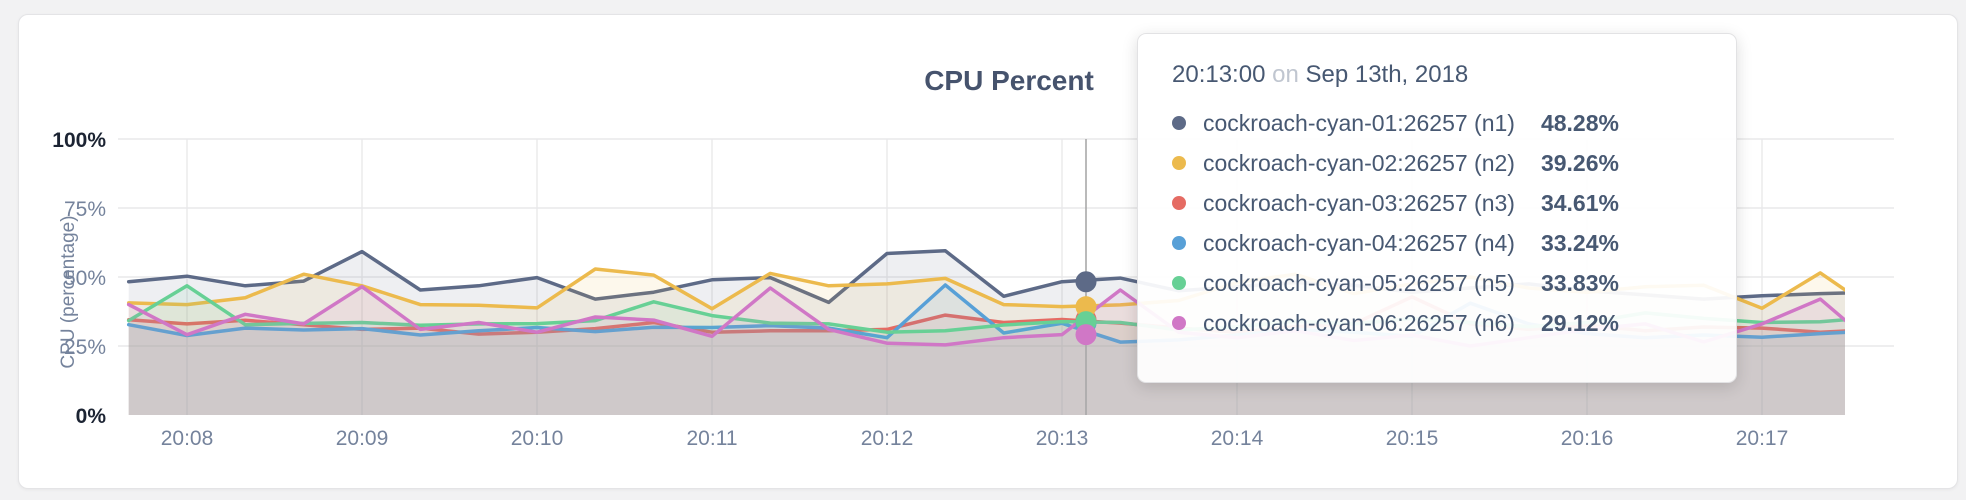 This screenshot has width=1966, height=500. What do you see at coordinates (1587, 438) in the screenshot?
I see `x-tick-label: 20:16` at bounding box center [1587, 438].